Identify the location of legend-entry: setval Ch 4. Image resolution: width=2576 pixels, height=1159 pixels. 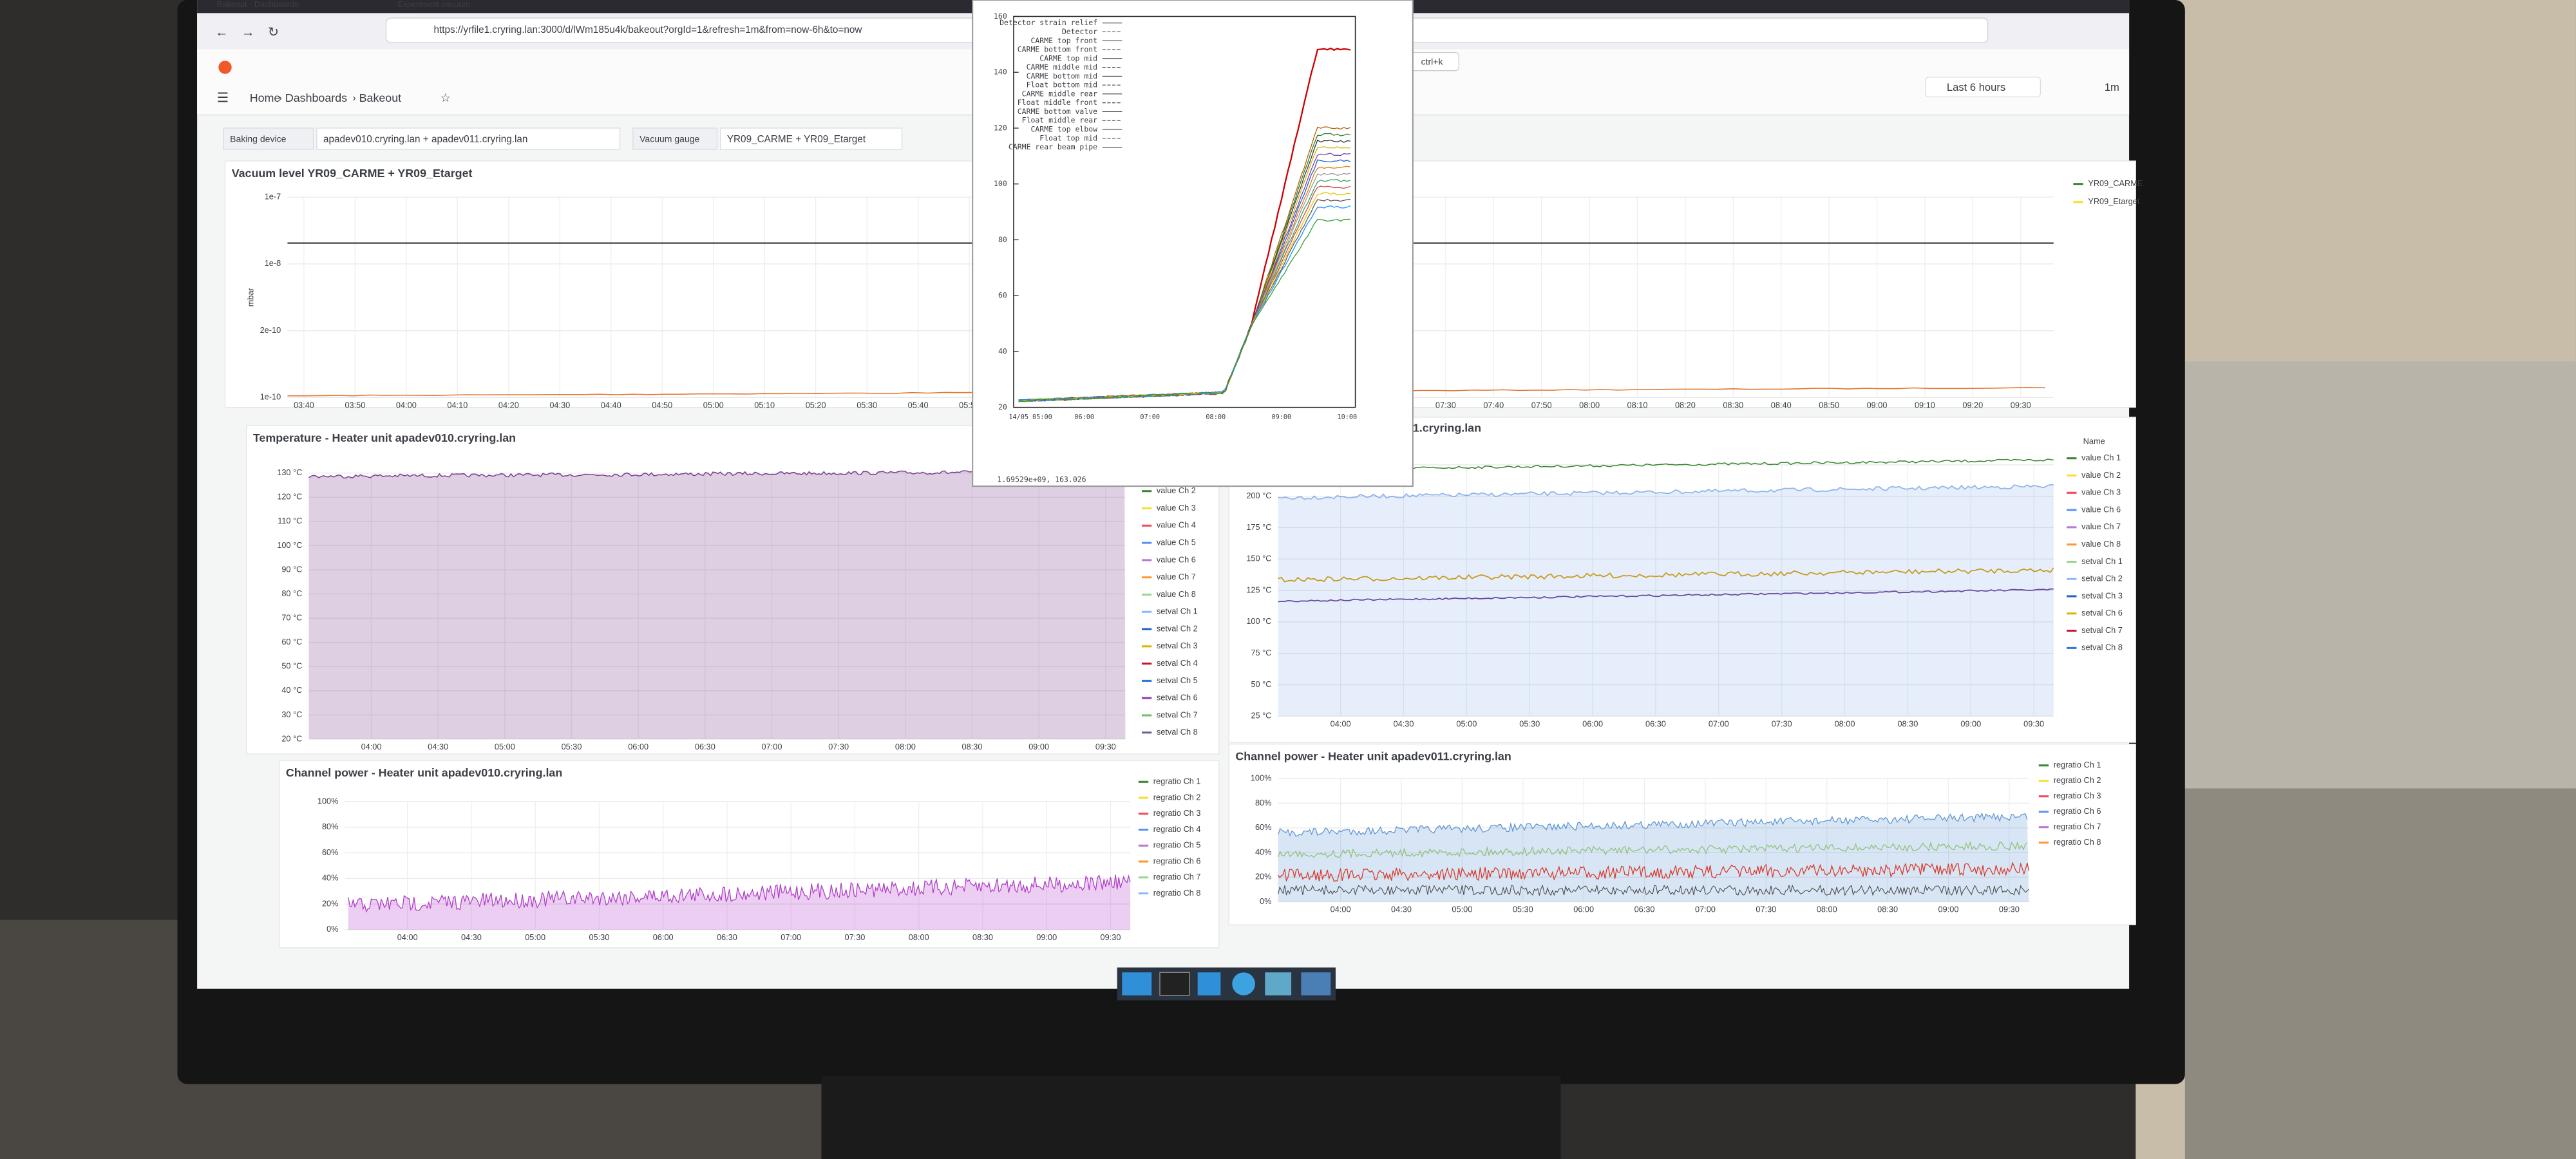
(1177, 663).